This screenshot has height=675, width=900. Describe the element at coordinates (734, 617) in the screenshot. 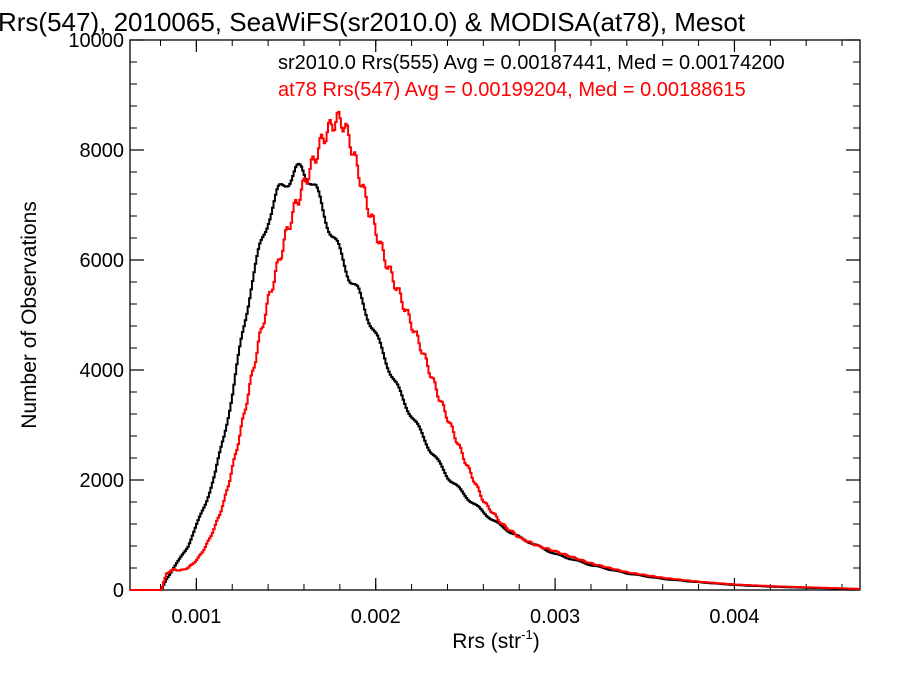

I see `x-tick-label: 0.004` at that location.